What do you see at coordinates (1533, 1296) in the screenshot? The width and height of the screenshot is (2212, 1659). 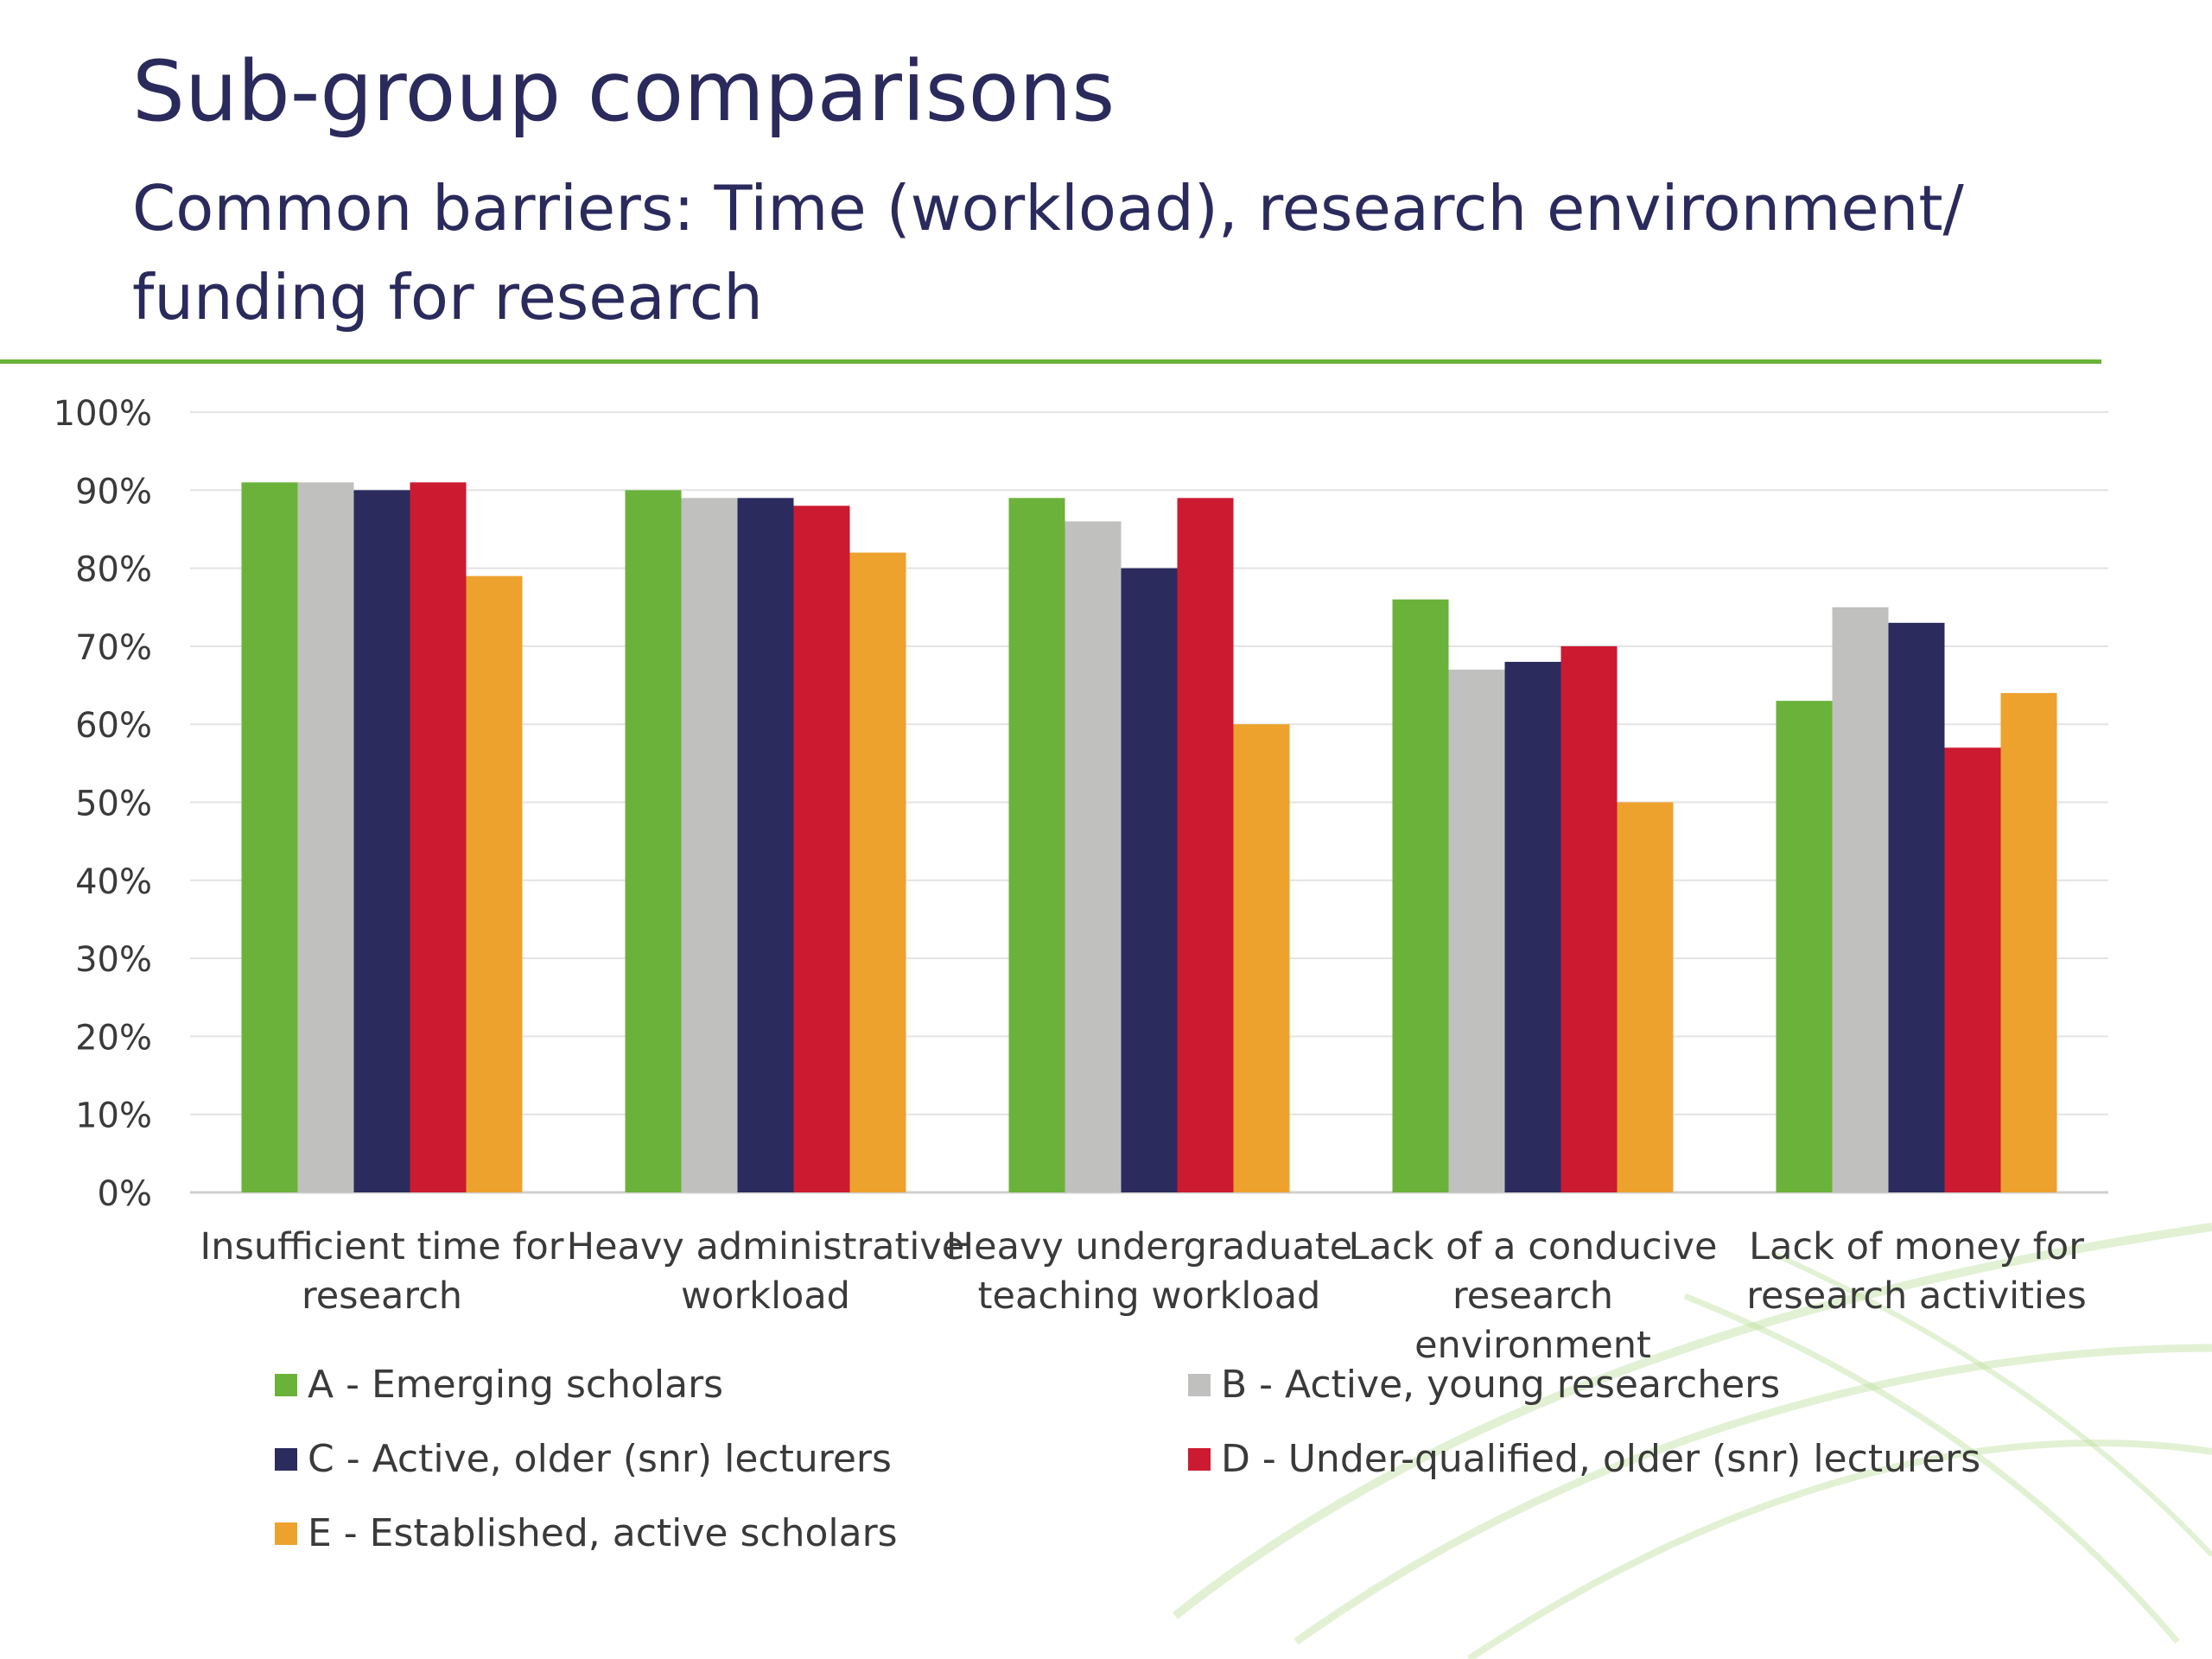 I see `x-category-label: Lack of a conducive research environment` at bounding box center [1533, 1296].